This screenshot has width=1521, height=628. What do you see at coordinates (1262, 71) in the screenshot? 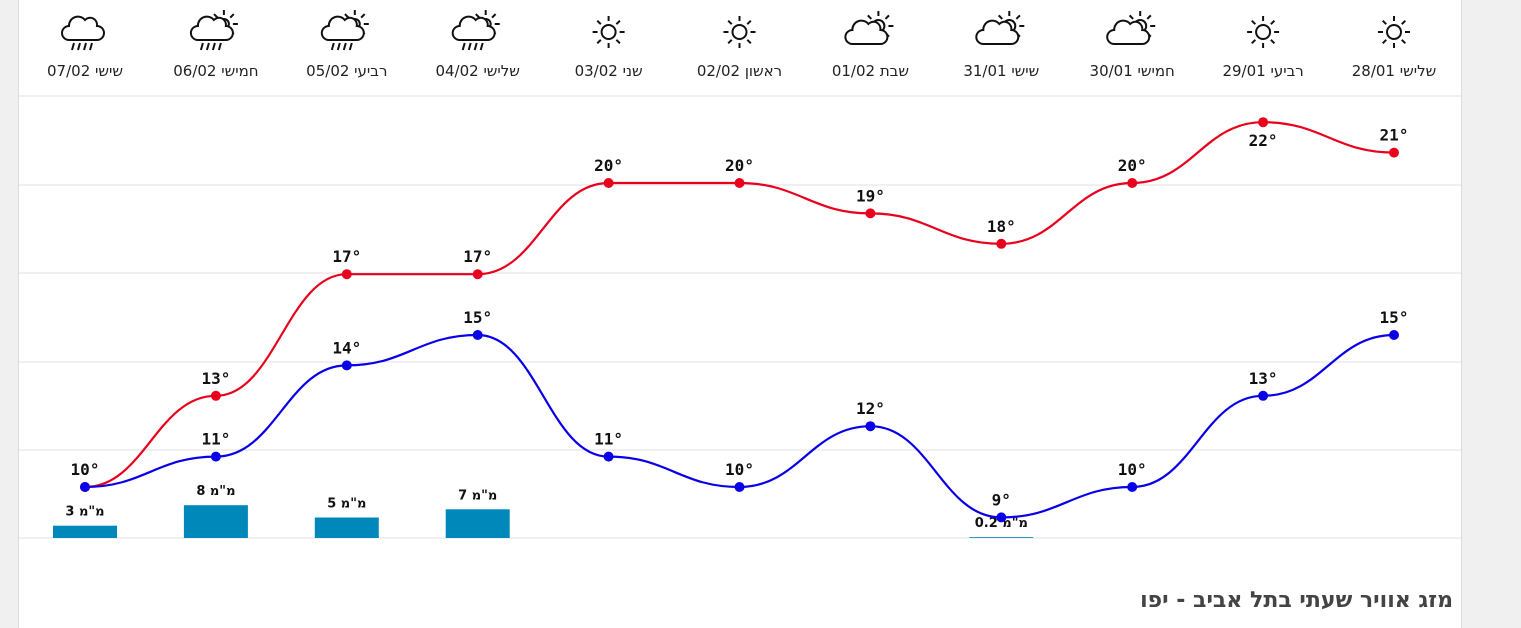
I see `day-label: רביעי 29/01` at bounding box center [1262, 71].